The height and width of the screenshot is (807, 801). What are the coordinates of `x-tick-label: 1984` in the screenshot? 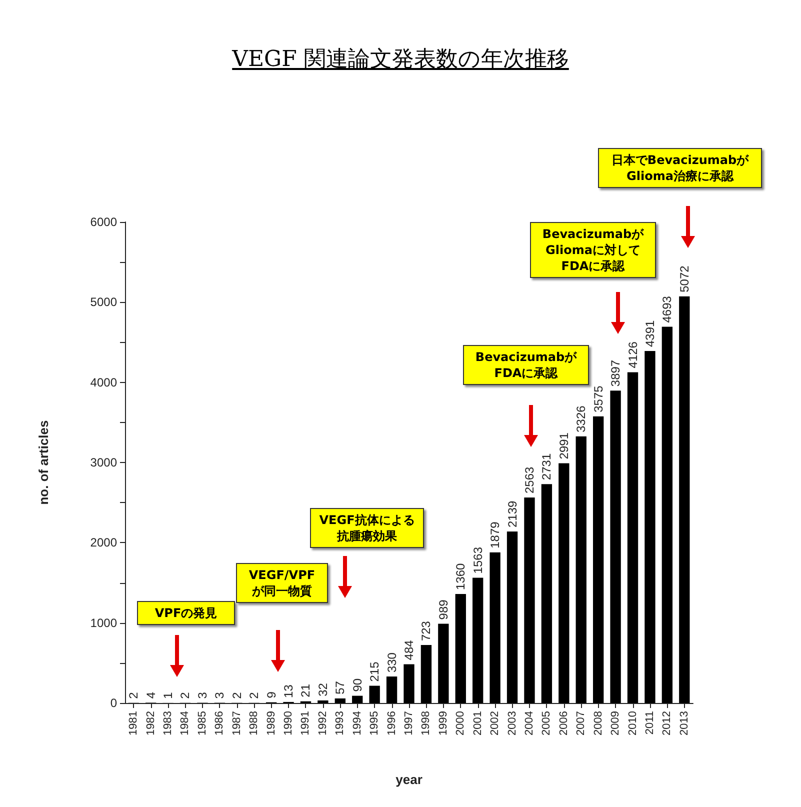 It's located at (185, 723).